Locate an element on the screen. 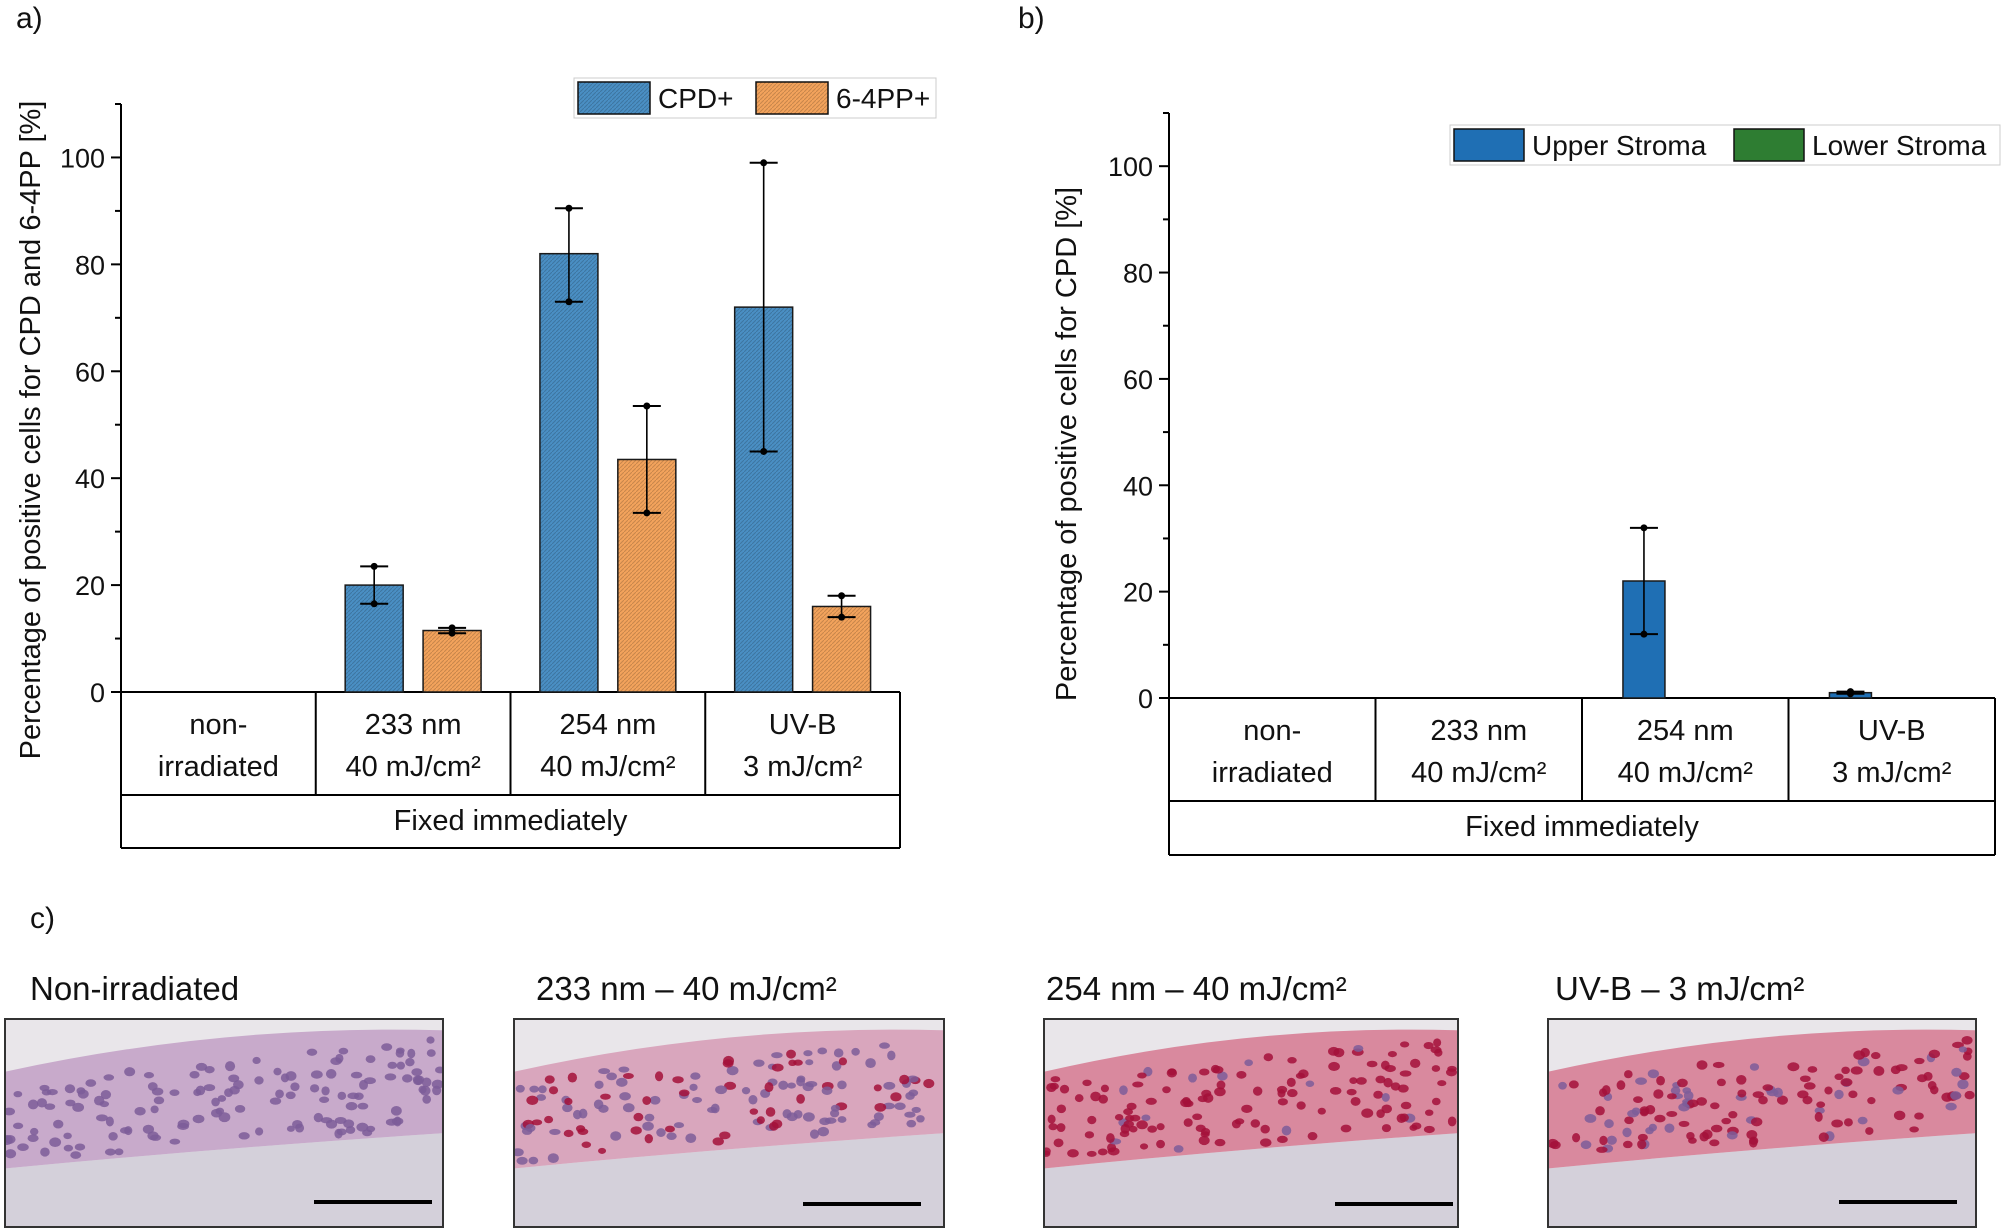  category-label: 233 nm is located at coordinates (1478, 731).